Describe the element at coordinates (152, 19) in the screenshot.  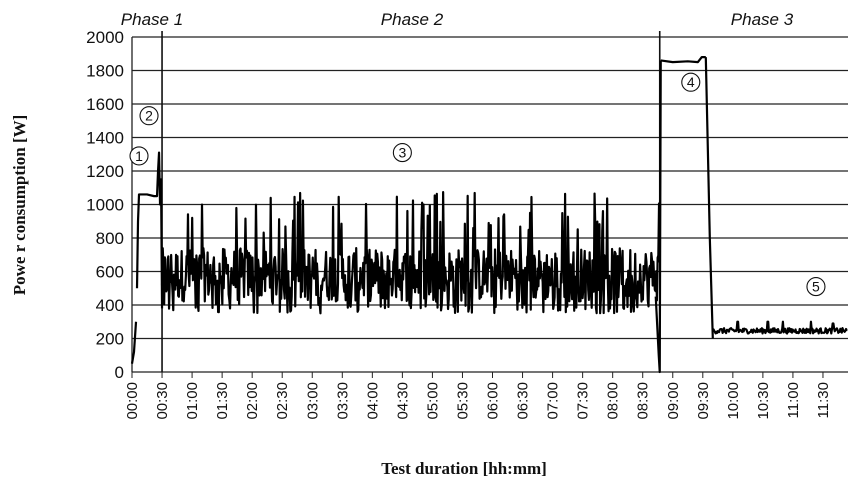
I see `phase-1-label: Phase 1` at that location.